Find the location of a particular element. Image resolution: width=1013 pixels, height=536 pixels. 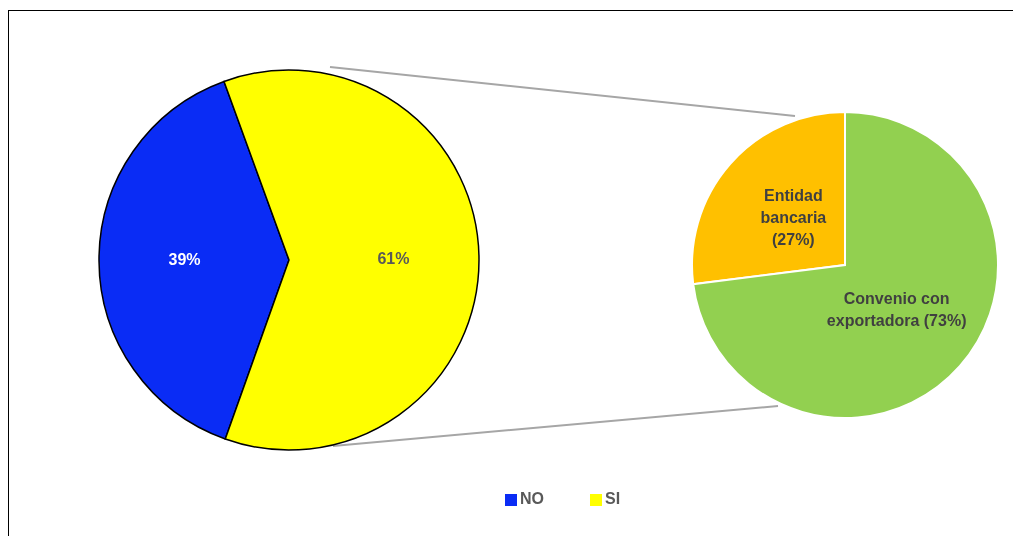

data-label: 39% is located at coordinates (184, 259).